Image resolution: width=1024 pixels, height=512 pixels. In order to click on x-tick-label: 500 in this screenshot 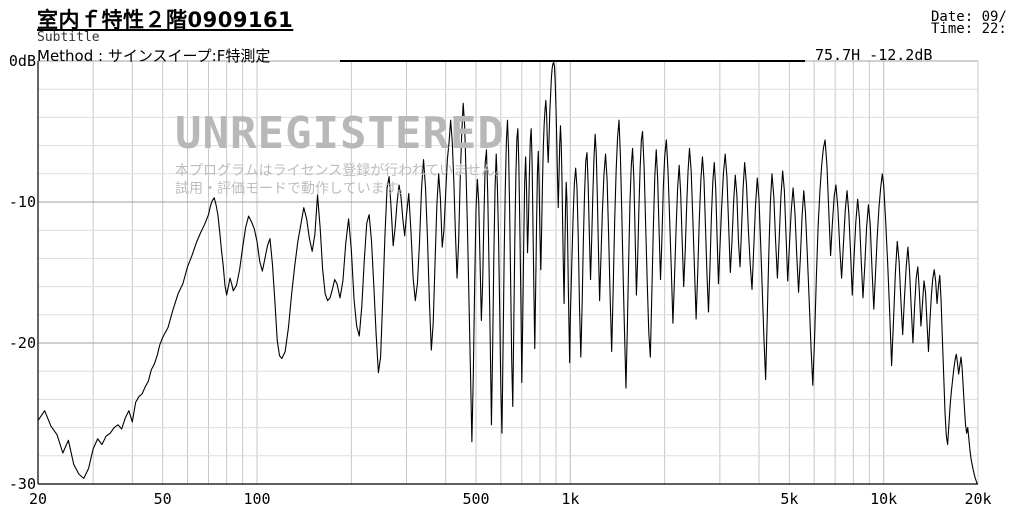, I will do `click(475, 499)`.